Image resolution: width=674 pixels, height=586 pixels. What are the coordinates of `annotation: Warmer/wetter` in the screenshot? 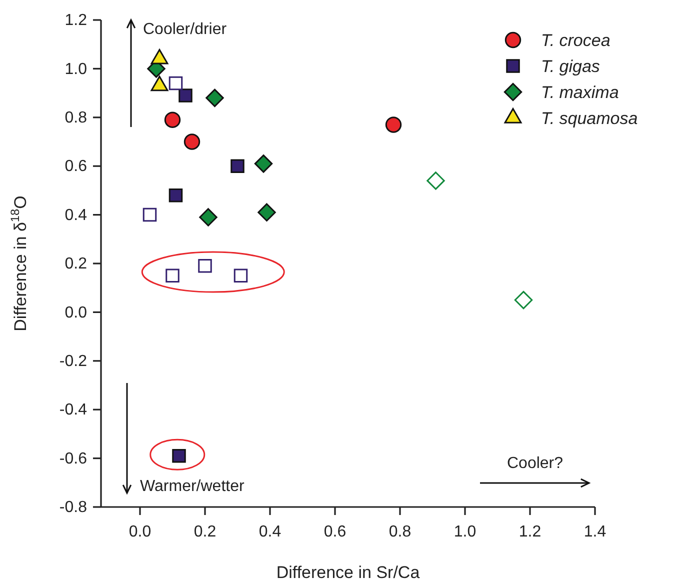 It's located at (192, 486).